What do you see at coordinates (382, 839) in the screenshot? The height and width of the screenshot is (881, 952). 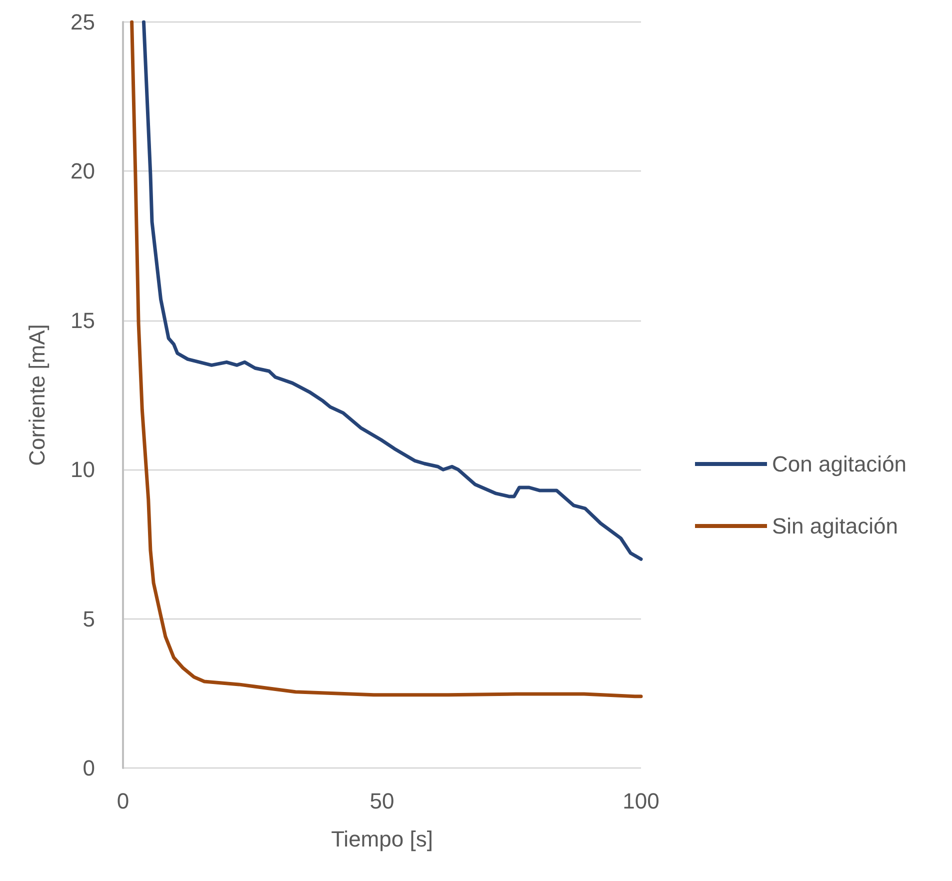 I see `x-axis-title: Tiempo [s]` at bounding box center [382, 839].